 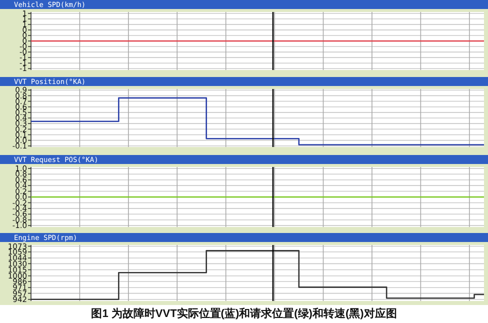 I want to click on caption: 图1 为故障时VVT实际位置(蓝)和请求位置(绿)和转速(黑)对应图, so click(x=244, y=313).